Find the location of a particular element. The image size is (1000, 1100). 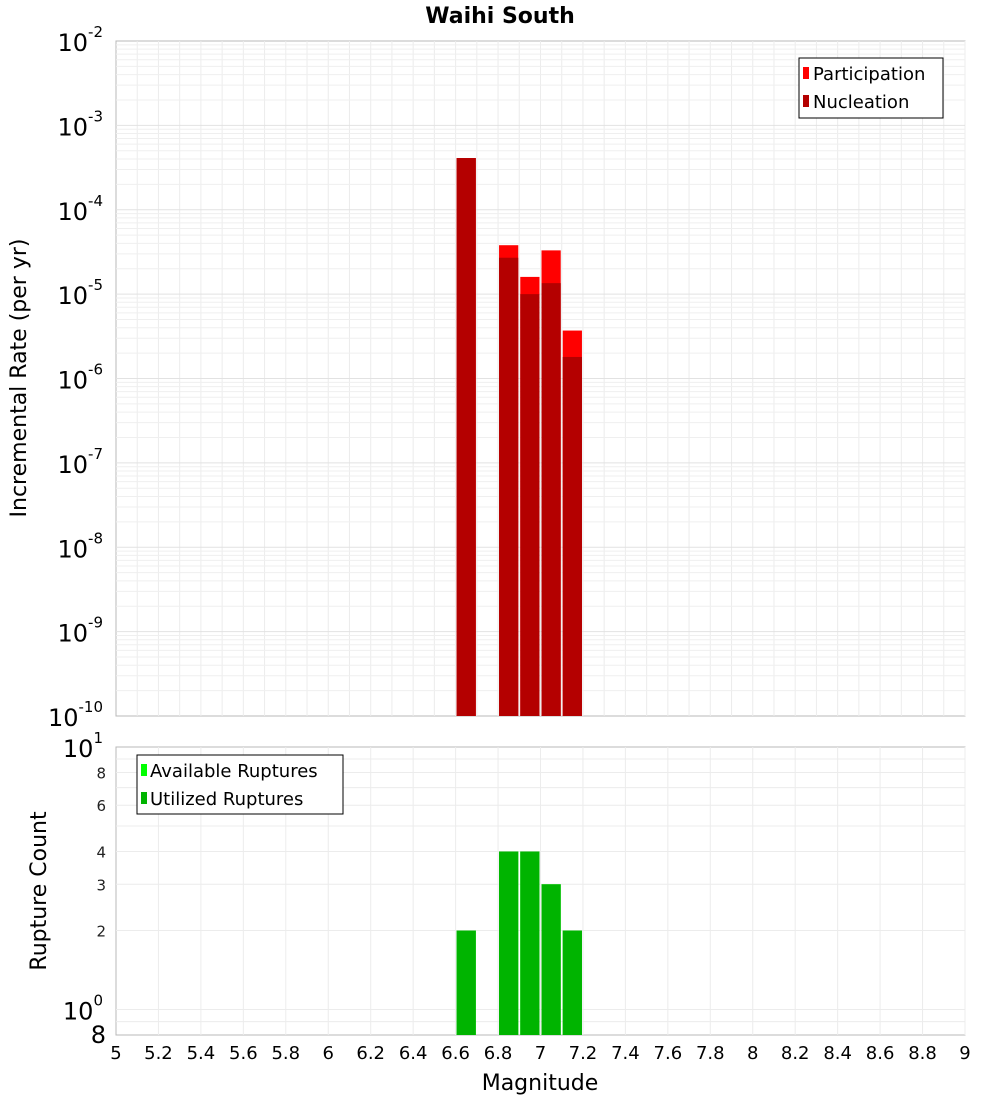

rate-y-ticks: 10⁻¹⁰ 10⁻⁹ 10⁻⁸ 10⁻⁷ 10⁻⁶ 10⁻⁵ 10⁻⁴ 10⁻³ 10⁻² is located at coordinates (75, 377).